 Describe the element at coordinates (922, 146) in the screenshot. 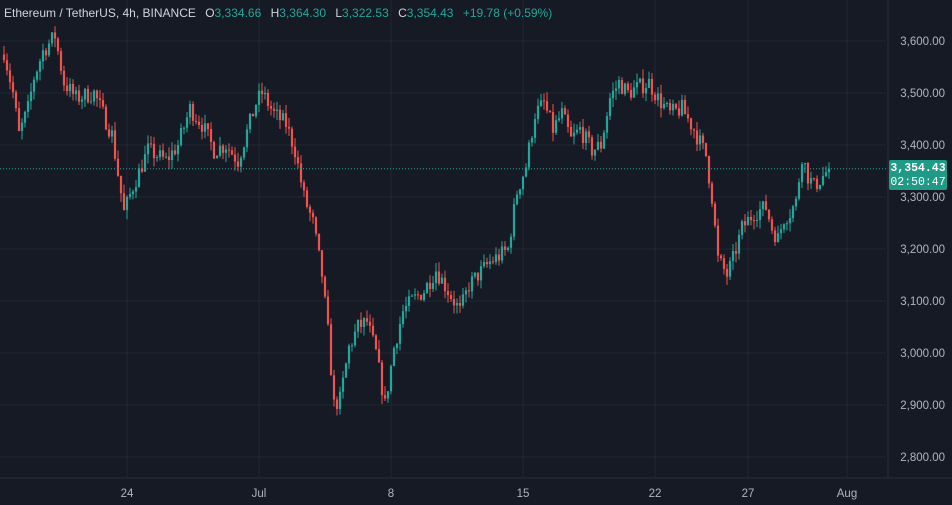

I see `price-tick-label: 3,400.00` at that location.